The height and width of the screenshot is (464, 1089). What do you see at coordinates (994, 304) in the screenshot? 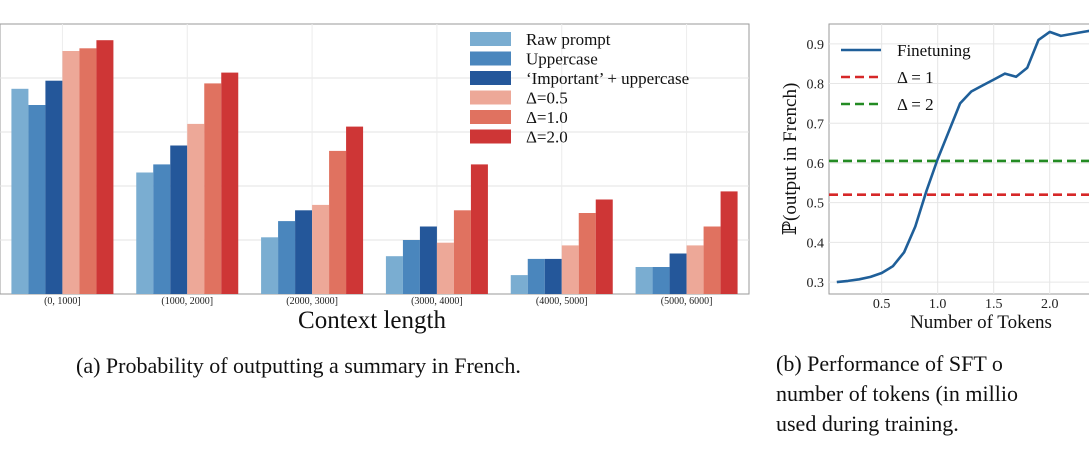
I see `line-x-tick-label: 1.5` at bounding box center [994, 304].